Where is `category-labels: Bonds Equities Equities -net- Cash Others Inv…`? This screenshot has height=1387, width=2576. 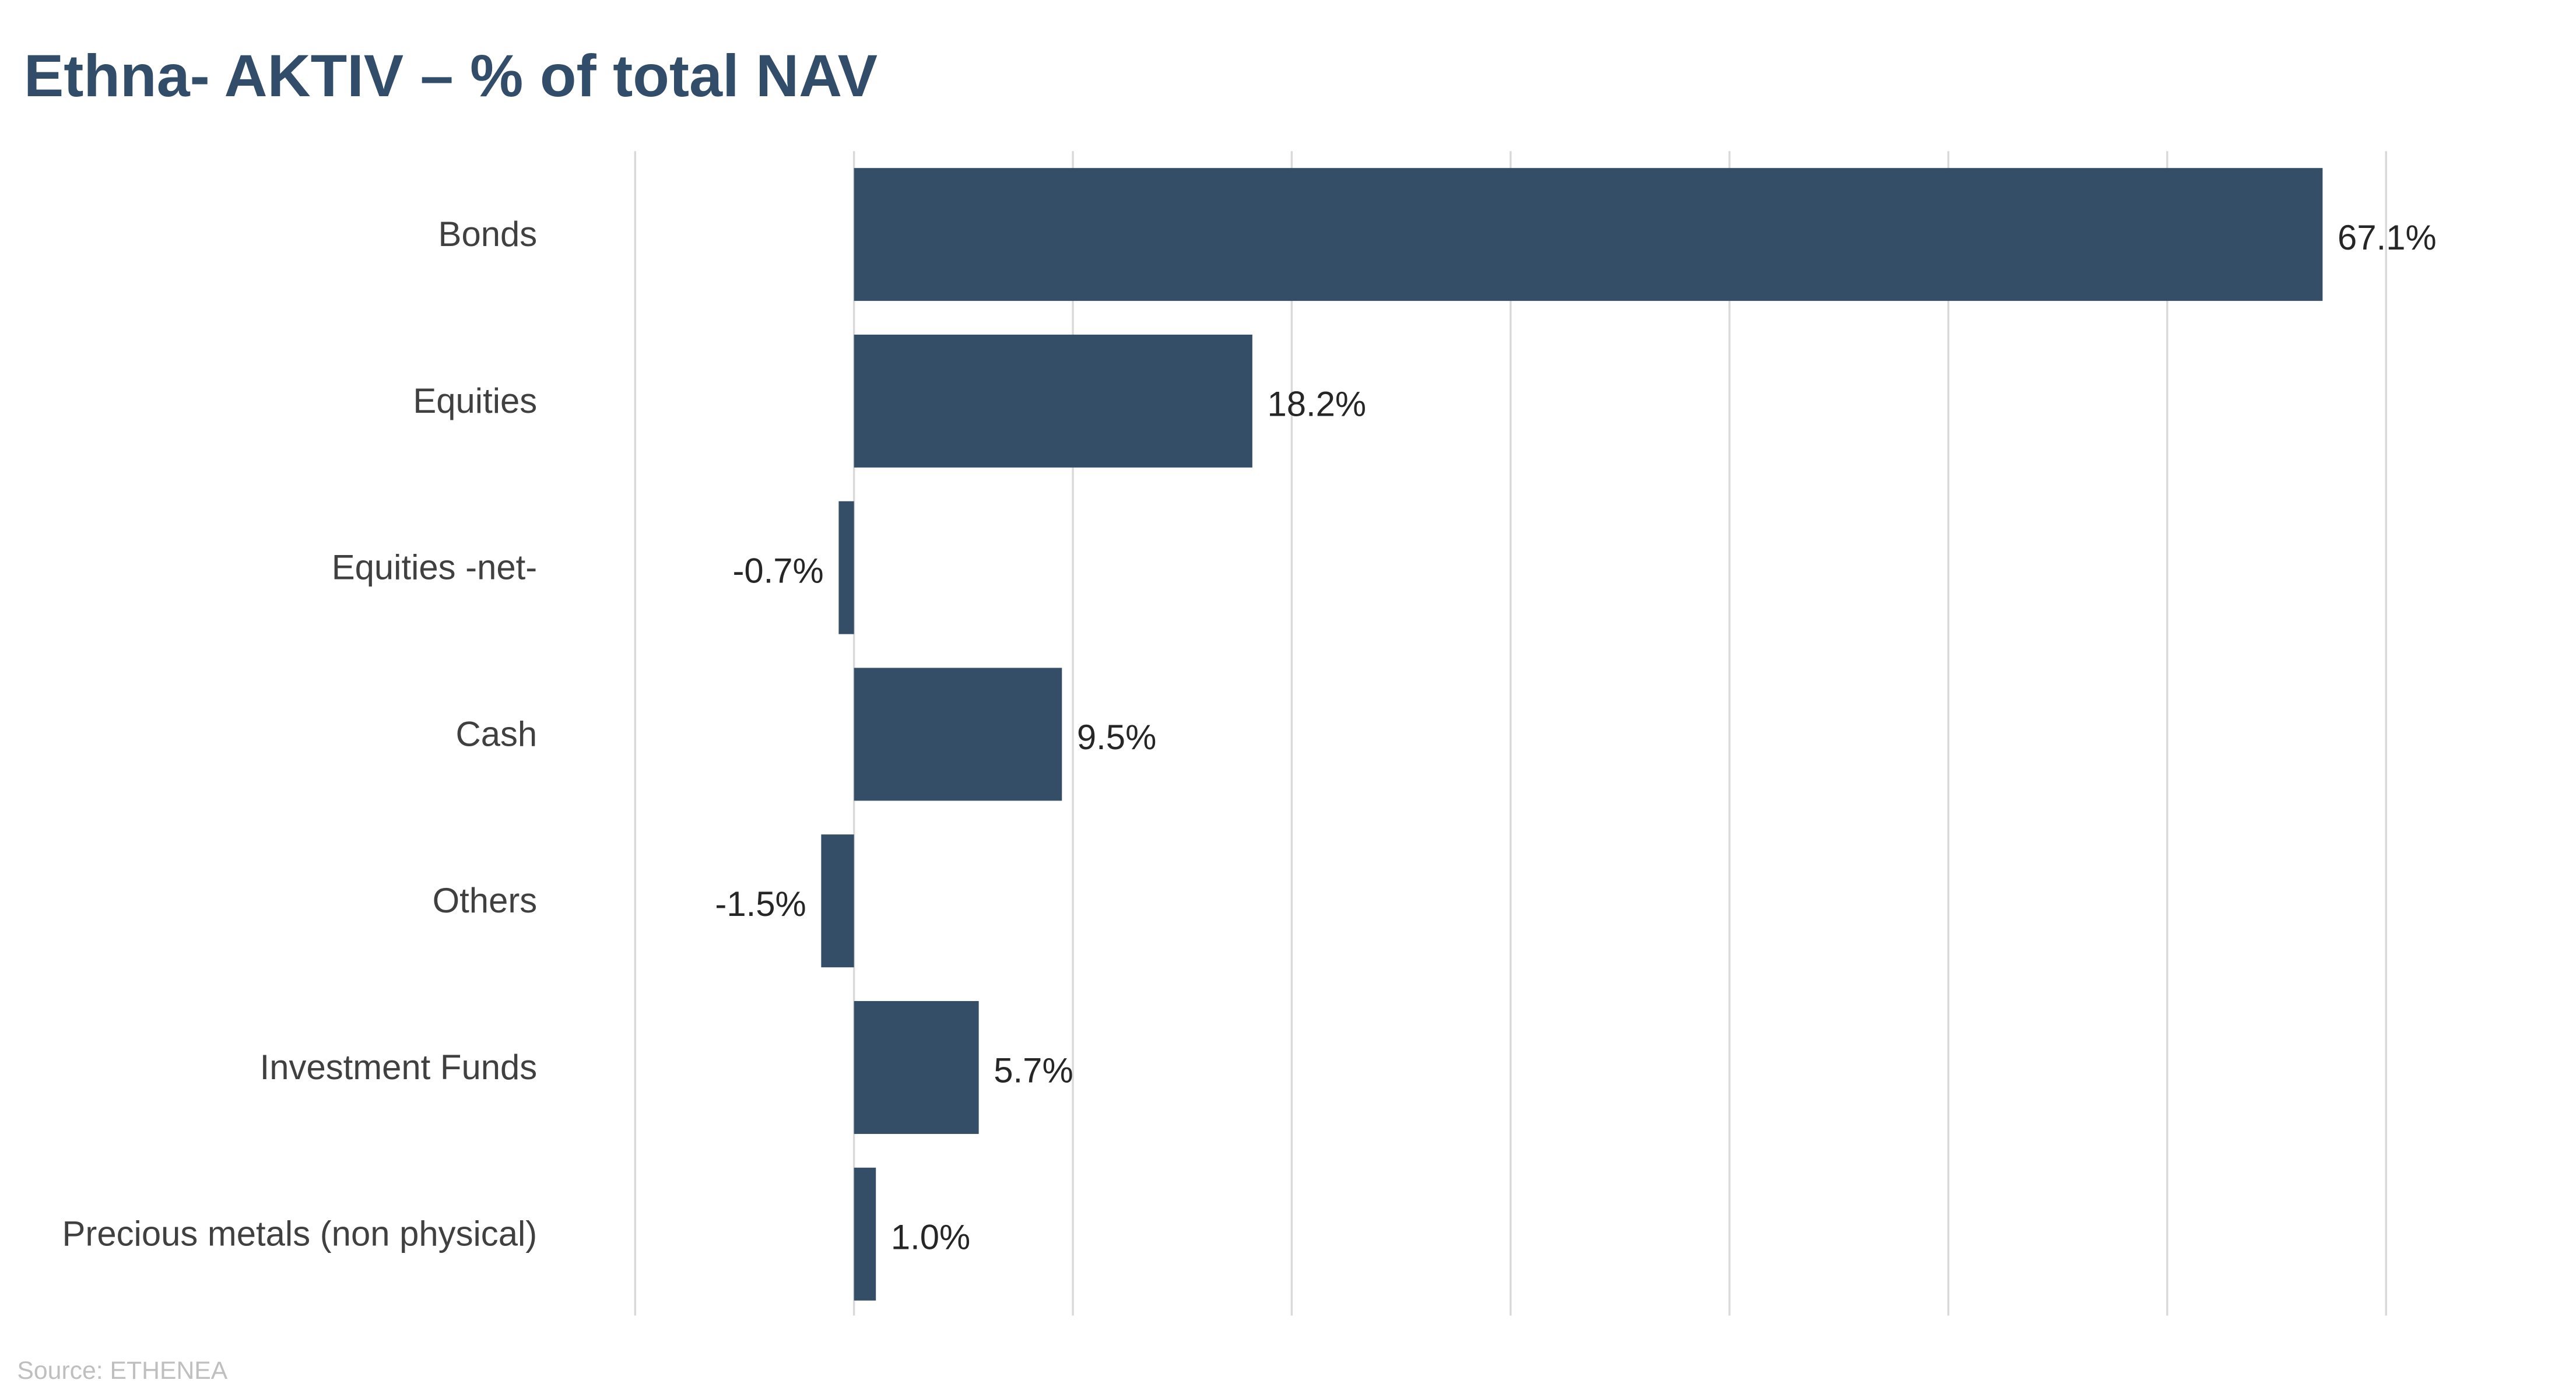
category-labels: Bonds Equities Equities -net- Cash Others Inv… is located at coordinates (300, 734).